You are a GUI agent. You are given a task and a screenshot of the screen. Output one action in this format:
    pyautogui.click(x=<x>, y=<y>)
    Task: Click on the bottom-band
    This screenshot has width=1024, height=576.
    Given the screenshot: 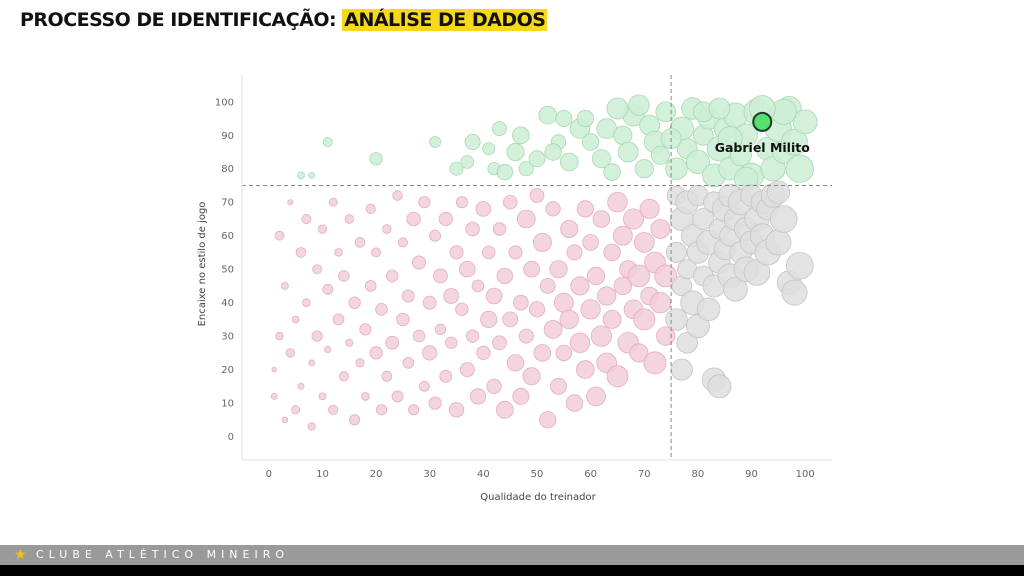 What is the action you would take?
    pyautogui.click(x=512, y=570)
    